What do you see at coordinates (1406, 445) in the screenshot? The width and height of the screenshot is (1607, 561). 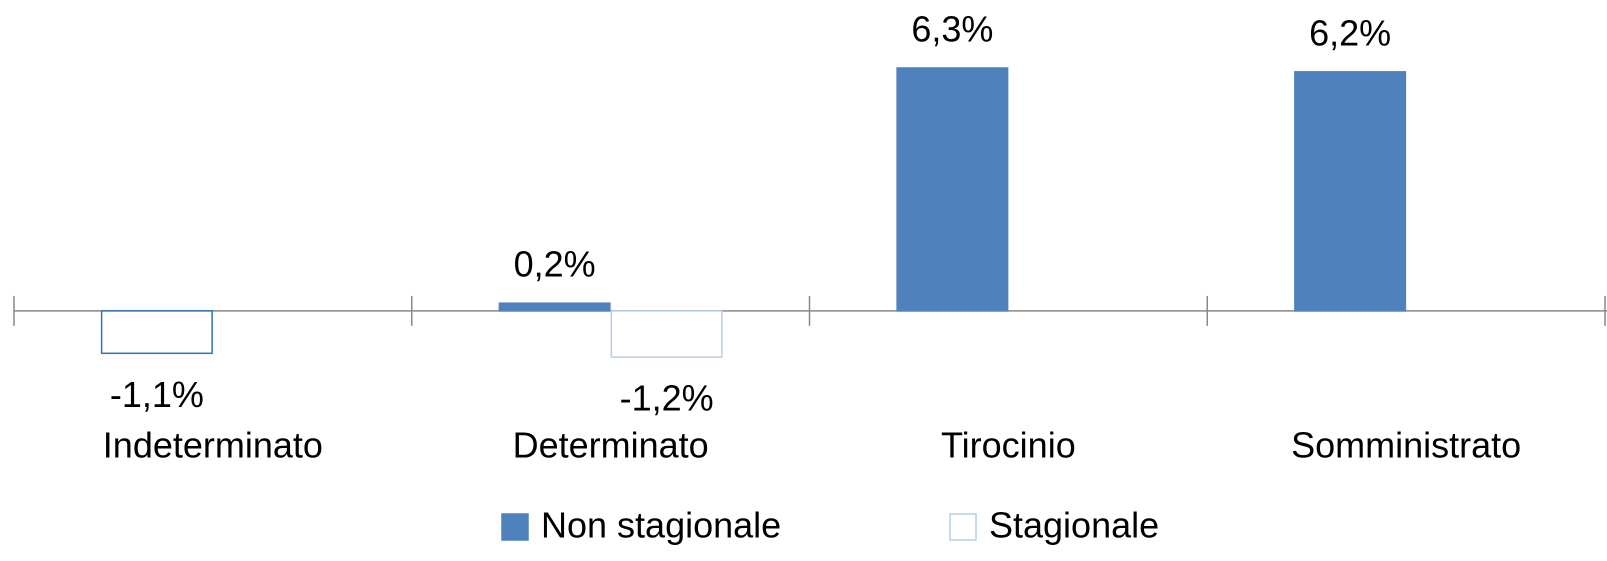 I see `x-tick-label: Somministrato` at bounding box center [1406, 445].